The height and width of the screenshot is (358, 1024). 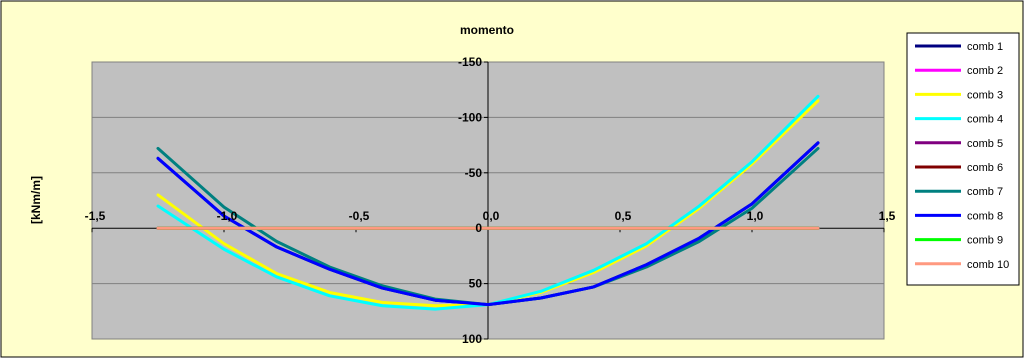 What do you see at coordinates (985, 47) in the screenshot?
I see `legend-label: comb 1` at bounding box center [985, 47].